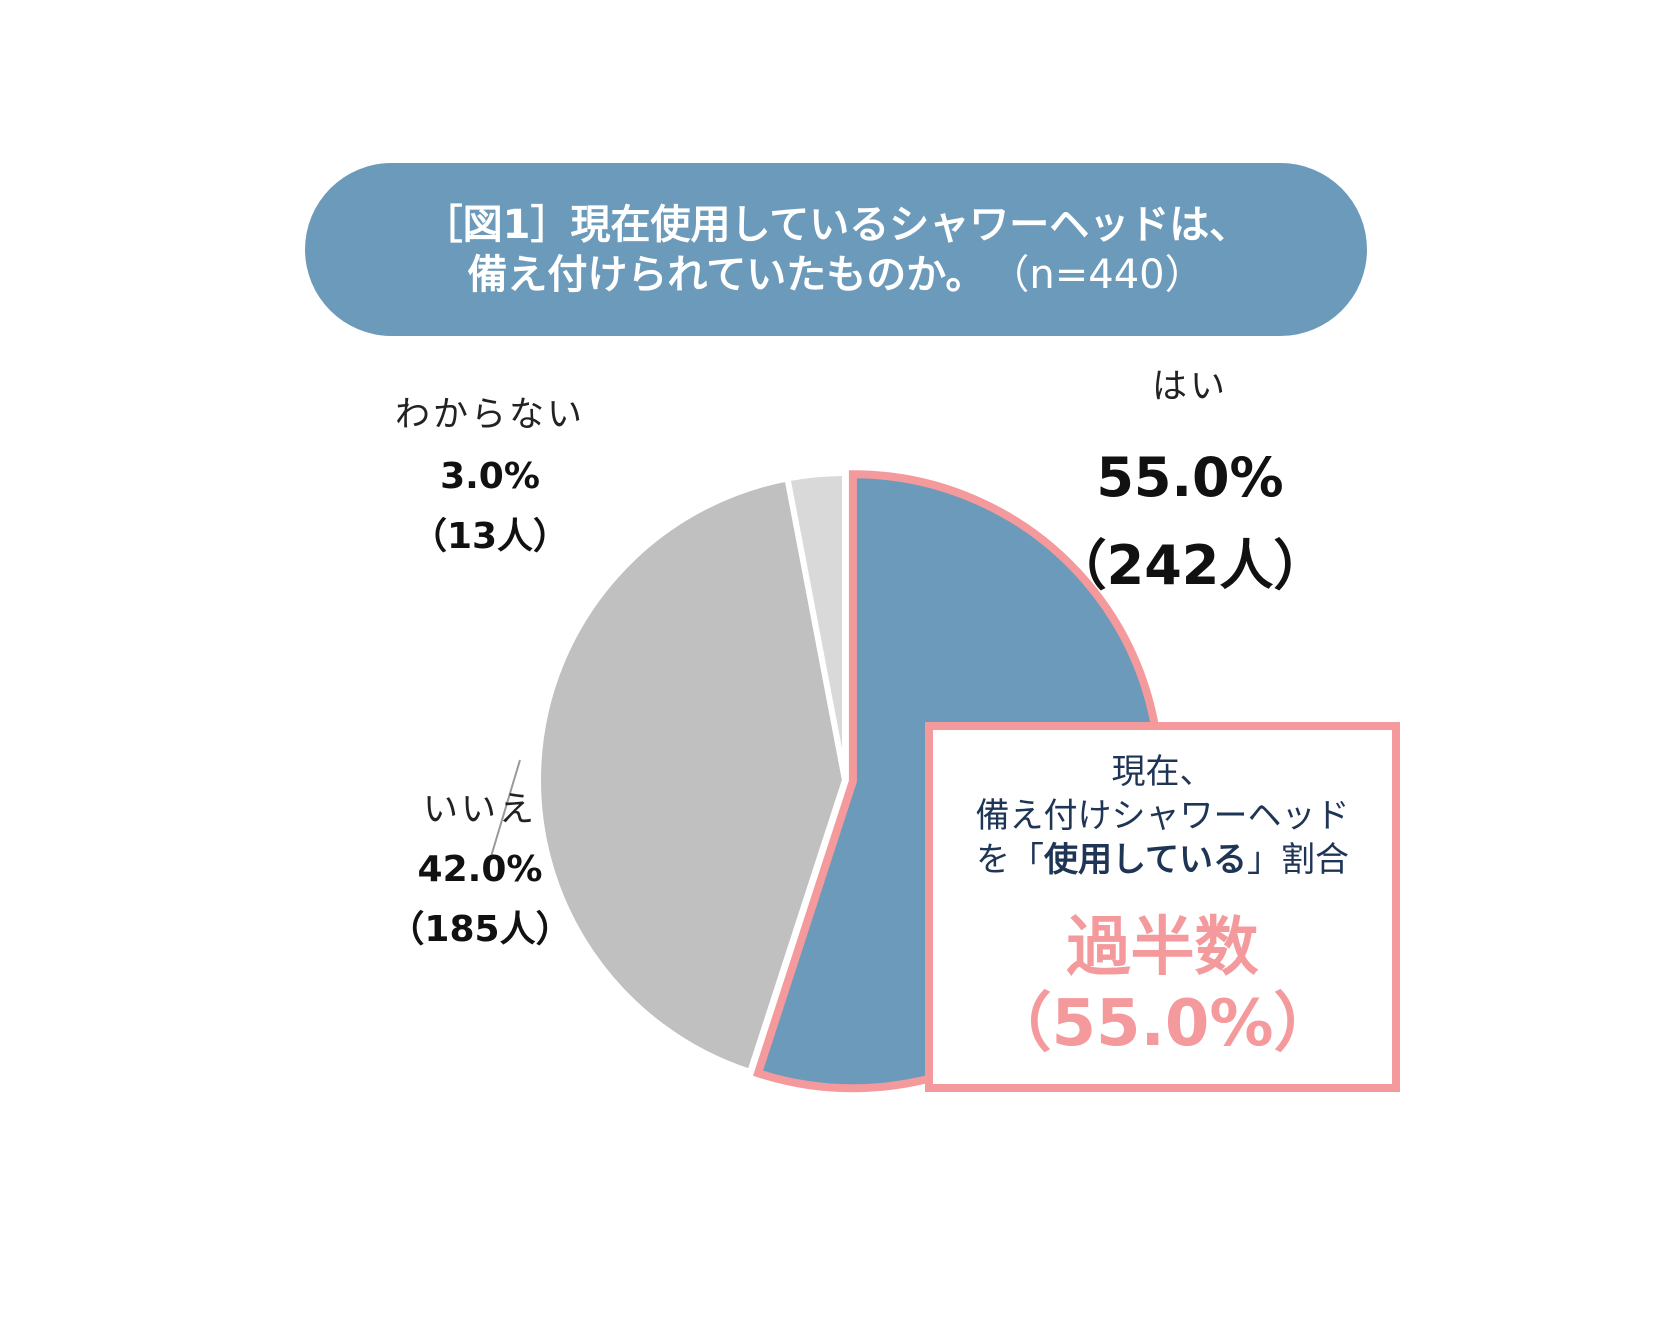  What do you see at coordinates (1145, 860) in the screenshot?
I see `callout-line3-strong: 使用している` at bounding box center [1145, 860].